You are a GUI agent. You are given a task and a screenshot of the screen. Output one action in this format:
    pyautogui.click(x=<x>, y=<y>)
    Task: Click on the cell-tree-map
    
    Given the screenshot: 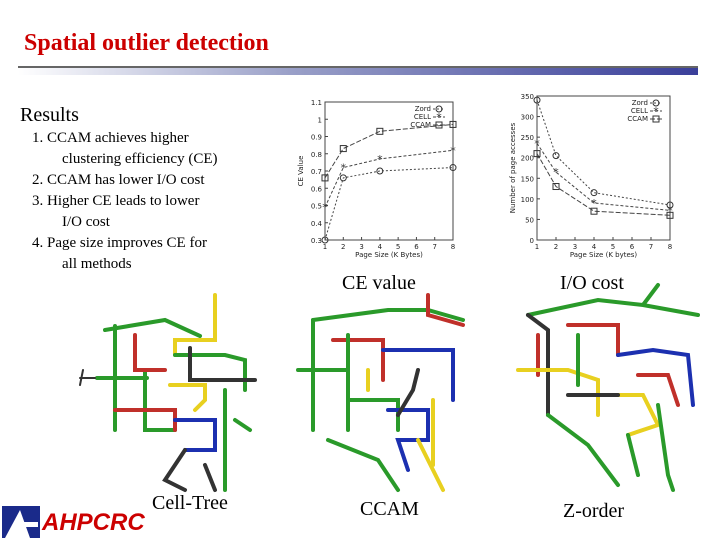 What is the action you would take?
    pyautogui.click(x=168, y=392)
    